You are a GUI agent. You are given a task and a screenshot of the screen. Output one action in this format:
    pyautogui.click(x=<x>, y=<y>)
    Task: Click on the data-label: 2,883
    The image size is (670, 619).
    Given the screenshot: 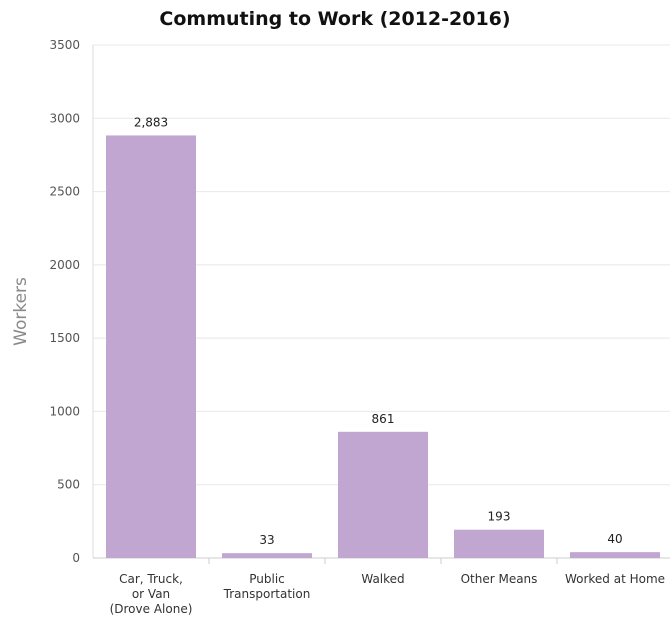 What is the action you would take?
    pyautogui.click(x=151, y=122)
    